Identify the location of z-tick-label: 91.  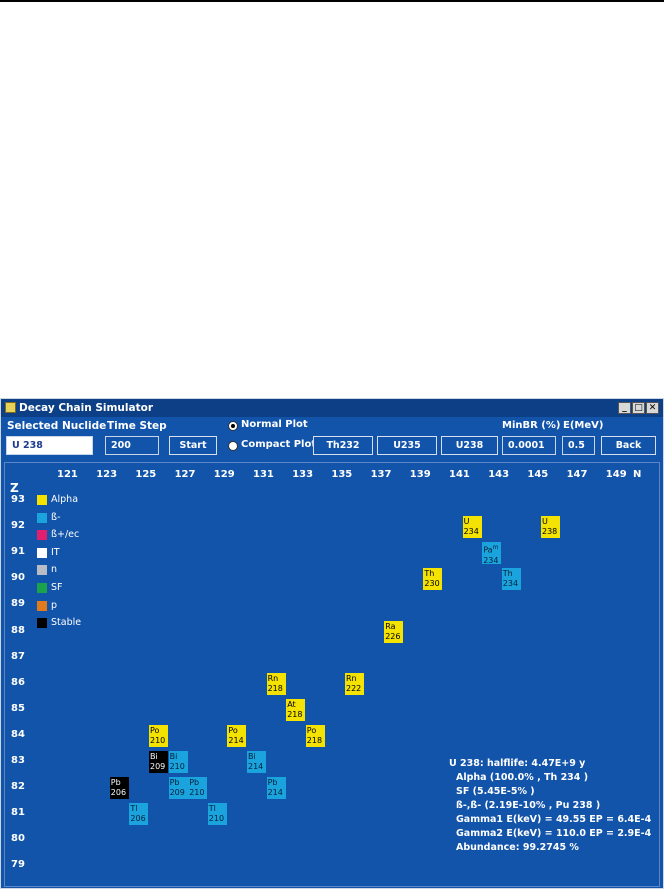
(18, 552).